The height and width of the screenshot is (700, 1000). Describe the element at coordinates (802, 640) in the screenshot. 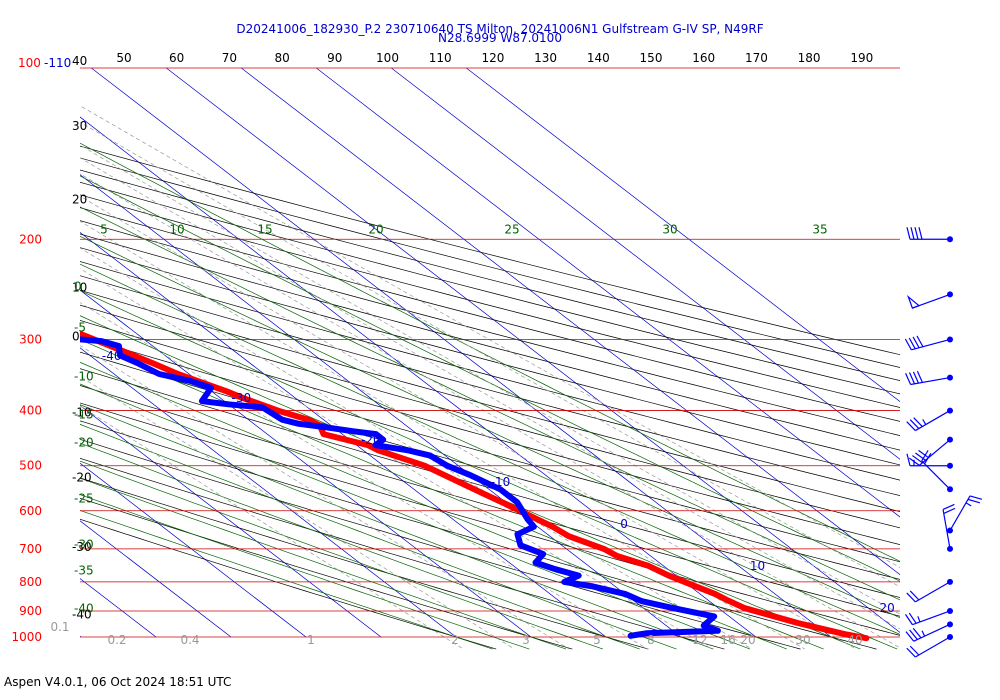

I see `mixing-ratio-label: 30` at that location.